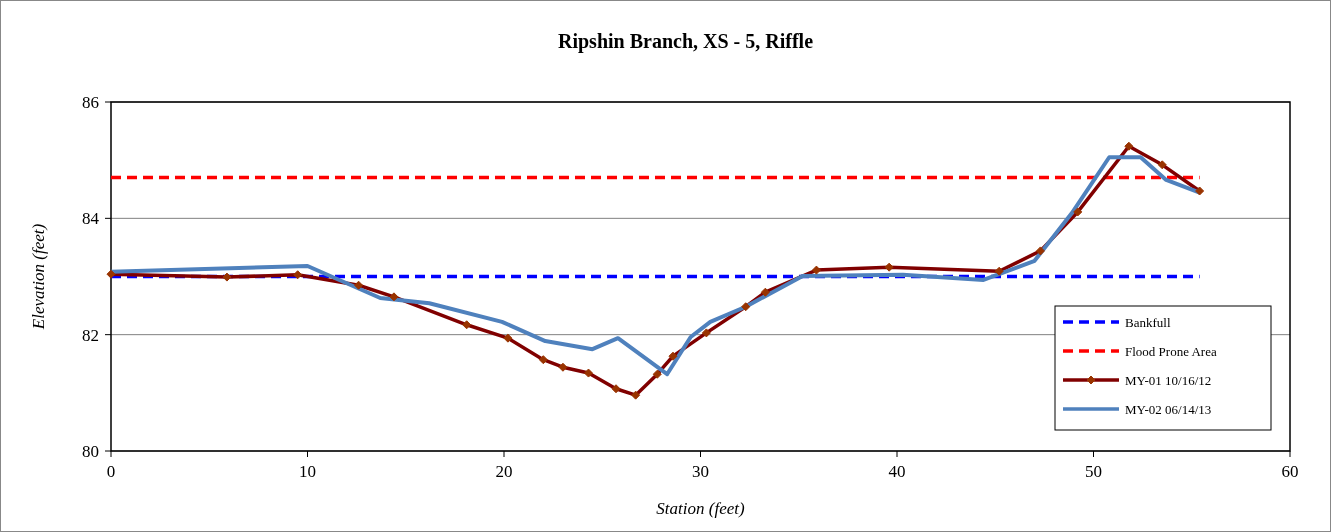  Describe the element at coordinates (1290, 471) in the screenshot. I see `x-tick-label: 60` at that location.